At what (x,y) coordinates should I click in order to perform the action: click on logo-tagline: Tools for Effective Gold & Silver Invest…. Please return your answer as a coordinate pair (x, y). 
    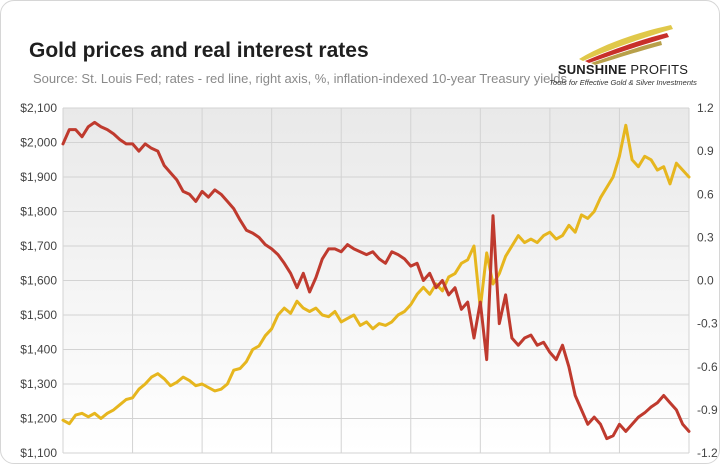
    Looking at the image, I should click on (623, 82).